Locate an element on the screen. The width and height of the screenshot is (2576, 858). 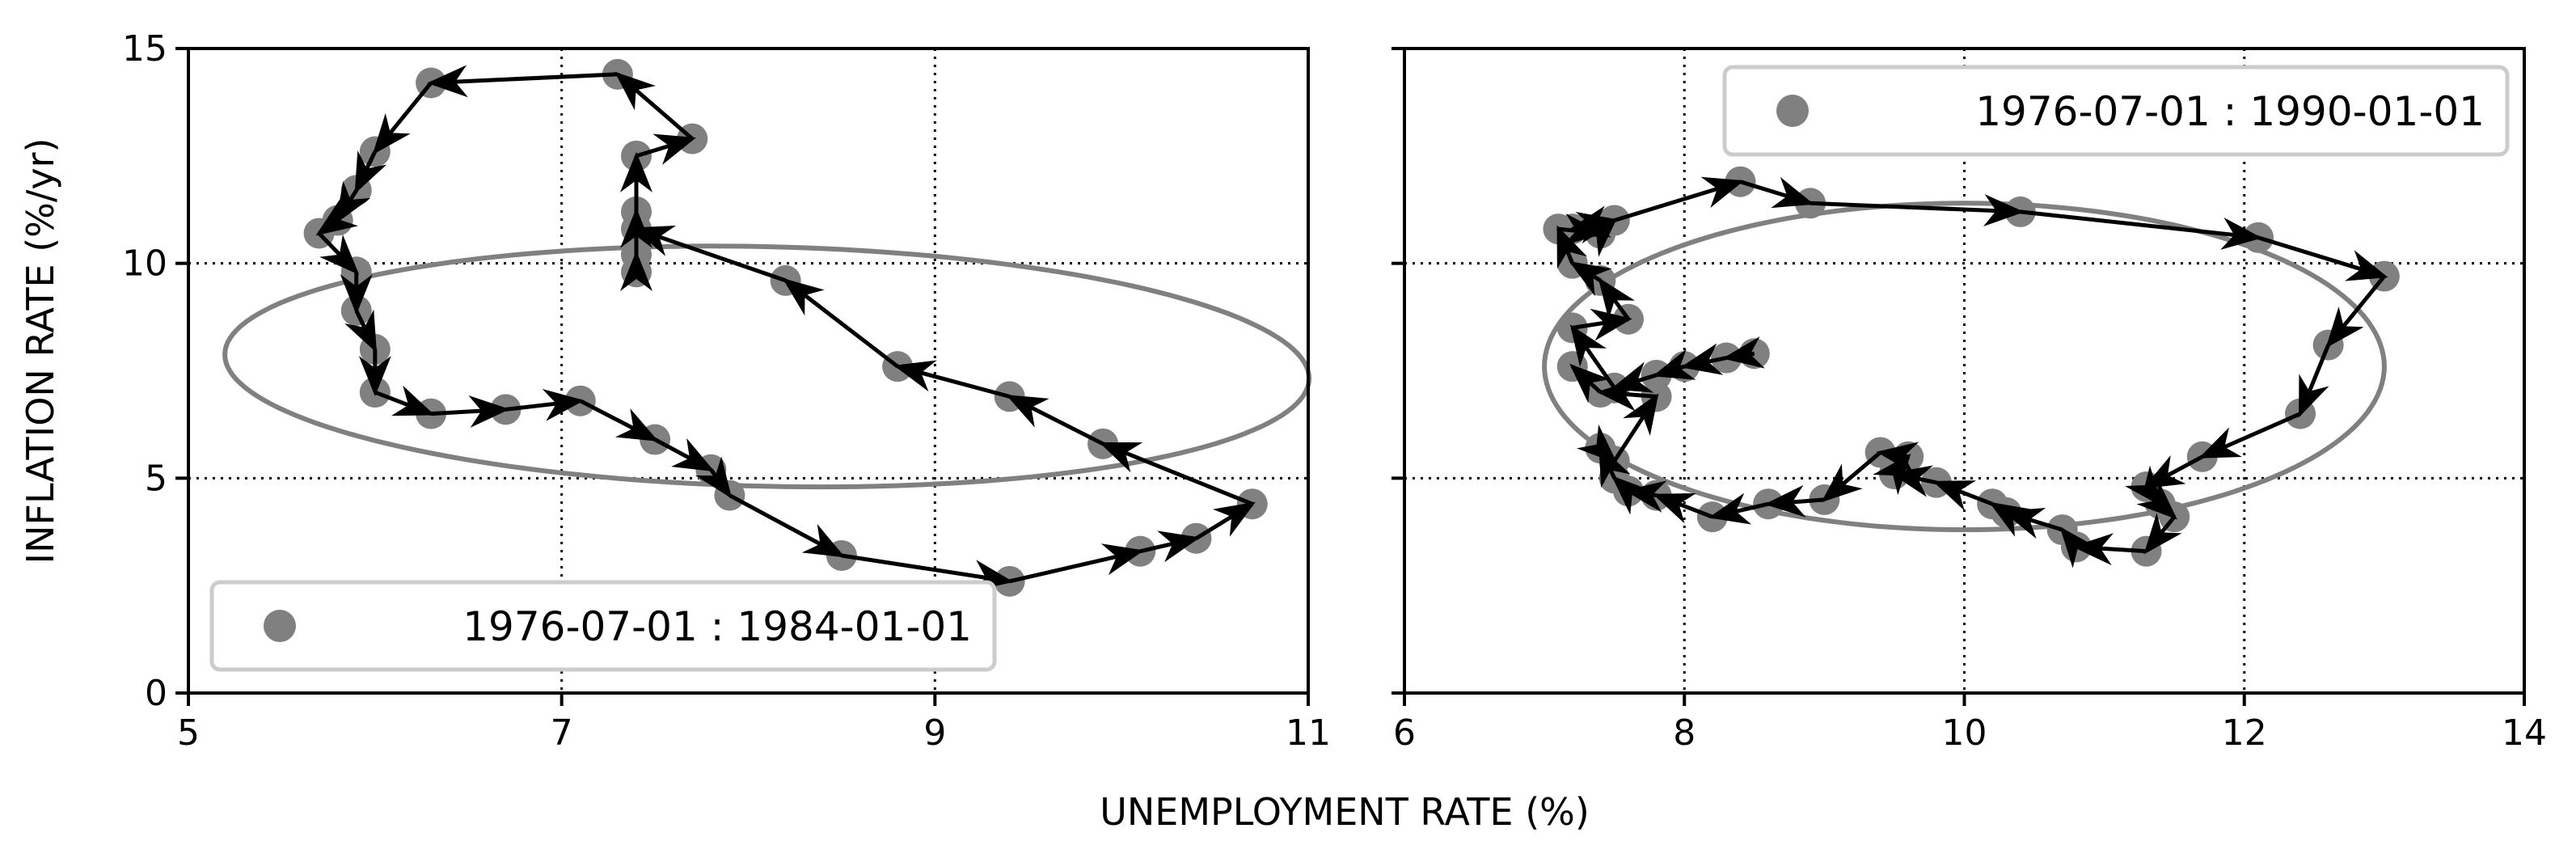
chart2-legend-marker is located at coordinates (1792, 111).